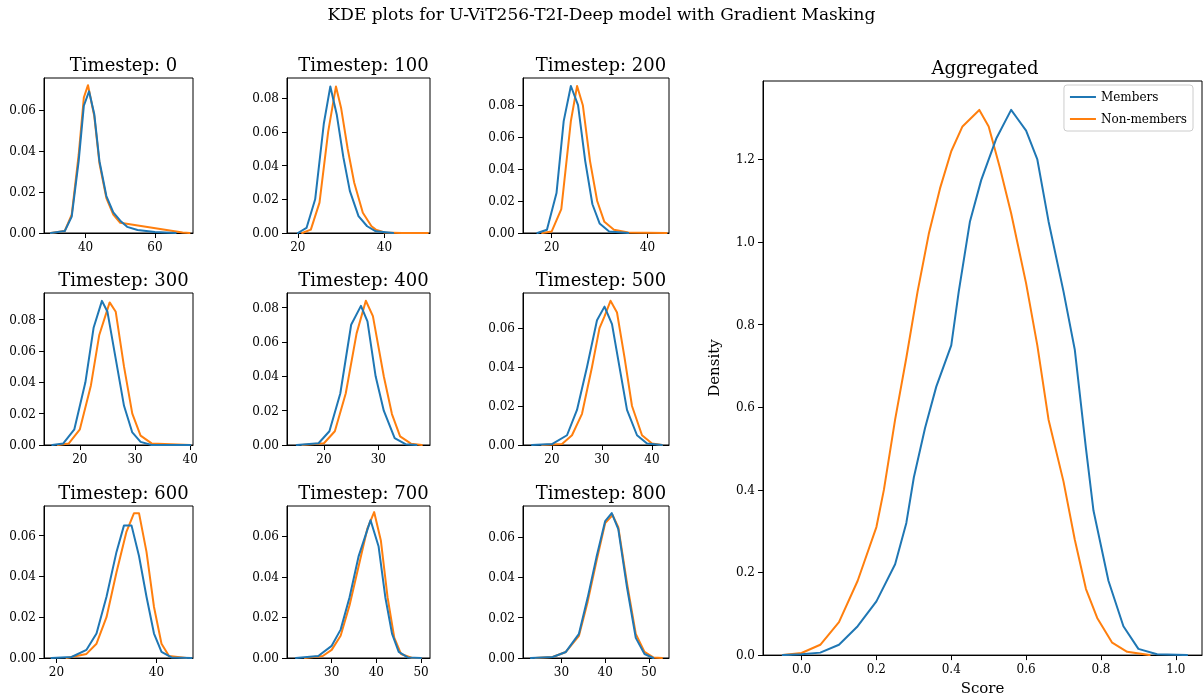 Image resolution: width=1203 pixels, height=697 pixels. What do you see at coordinates (745, 324) in the screenshot?
I see `y-tick-label: 0.8` at bounding box center [745, 324].